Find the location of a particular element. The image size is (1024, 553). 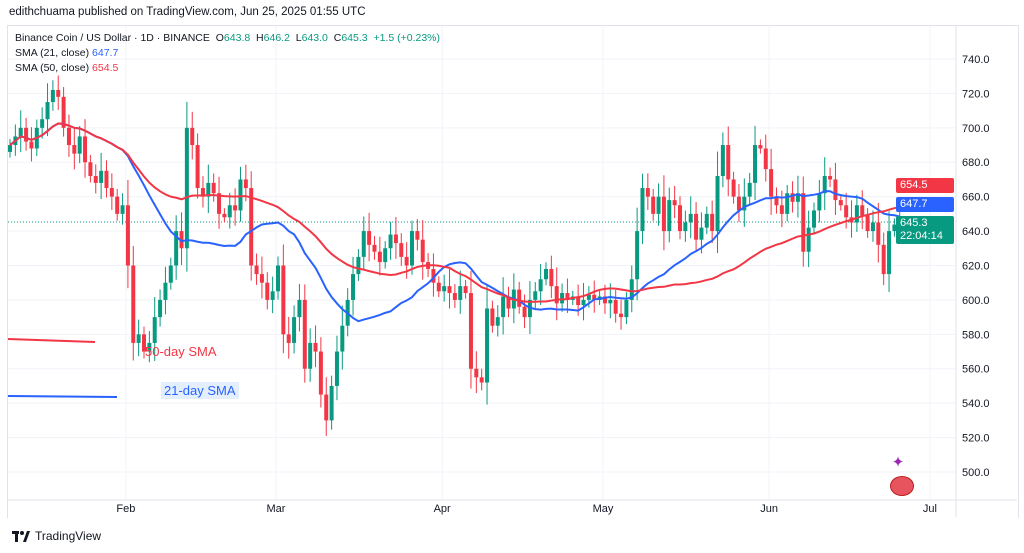

low-value: 643.0 is located at coordinates (314, 38).